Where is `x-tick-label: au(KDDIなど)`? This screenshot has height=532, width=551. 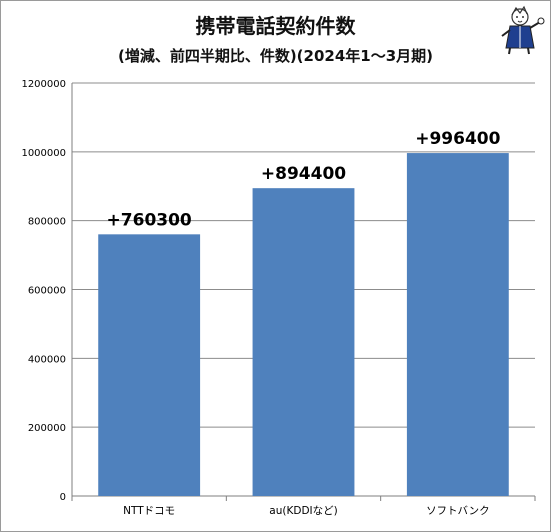
x-tick-label: au(KDDIなど) is located at coordinates (303, 511).